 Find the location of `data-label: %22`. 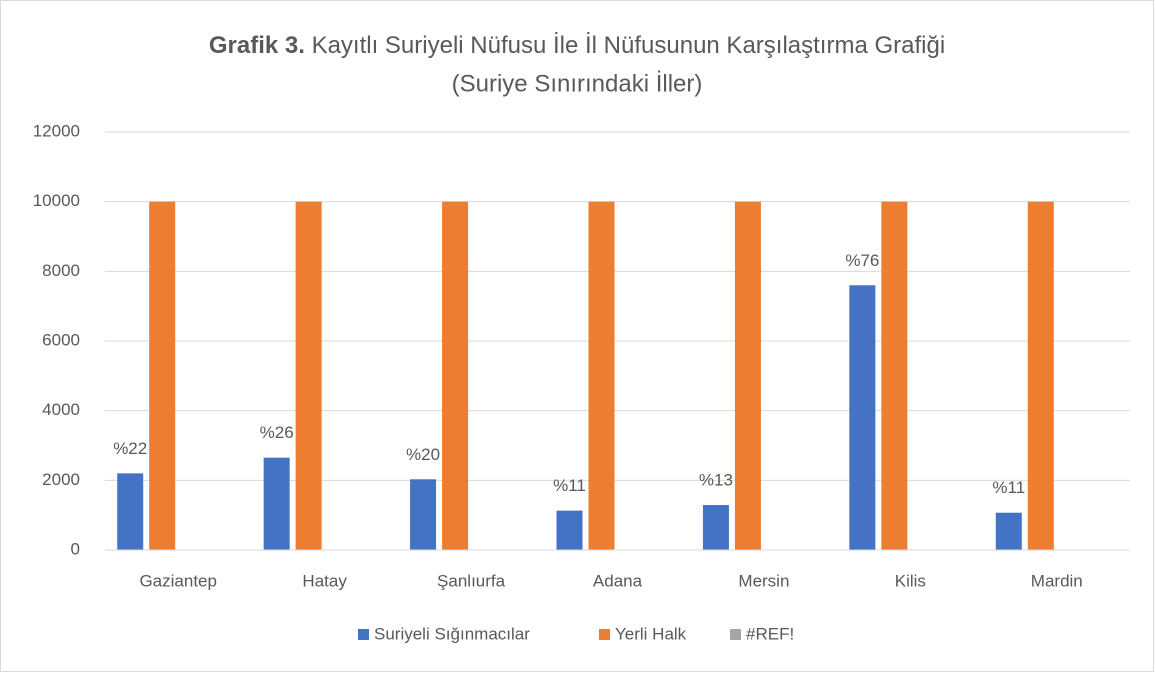

data-label: %22 is located at coordinates (130, 448).